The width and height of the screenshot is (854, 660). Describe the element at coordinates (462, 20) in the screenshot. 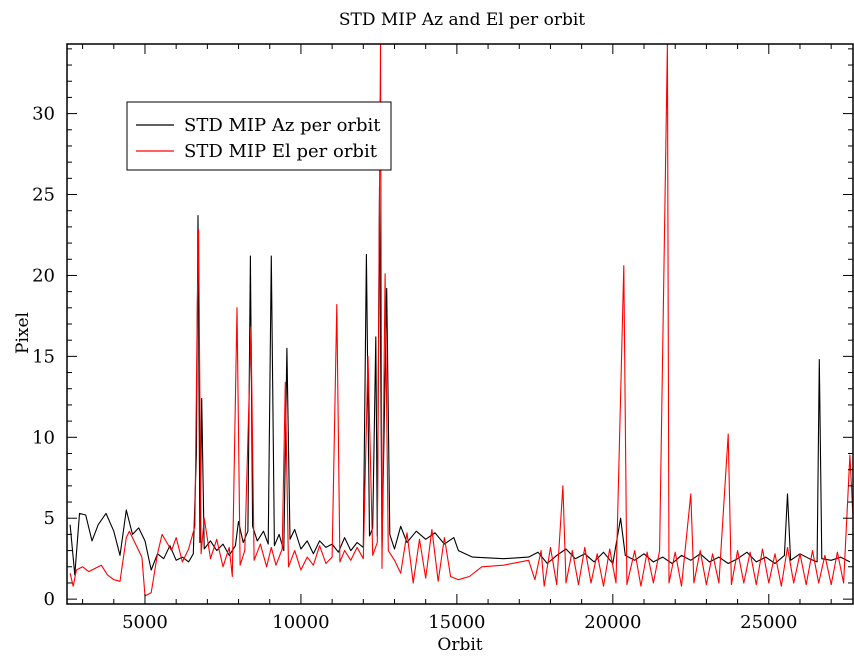

I see `chart-title: STD MIP Az and El per orbit` at that location.